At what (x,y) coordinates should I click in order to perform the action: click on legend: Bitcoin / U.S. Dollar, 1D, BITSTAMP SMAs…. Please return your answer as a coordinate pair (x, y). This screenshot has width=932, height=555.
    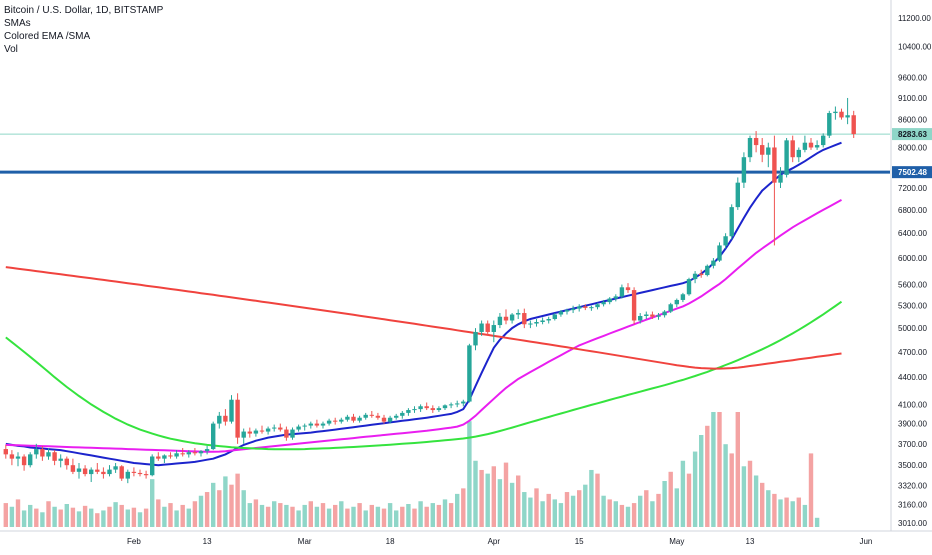
    Looking at the image, I should click on (83, 30).